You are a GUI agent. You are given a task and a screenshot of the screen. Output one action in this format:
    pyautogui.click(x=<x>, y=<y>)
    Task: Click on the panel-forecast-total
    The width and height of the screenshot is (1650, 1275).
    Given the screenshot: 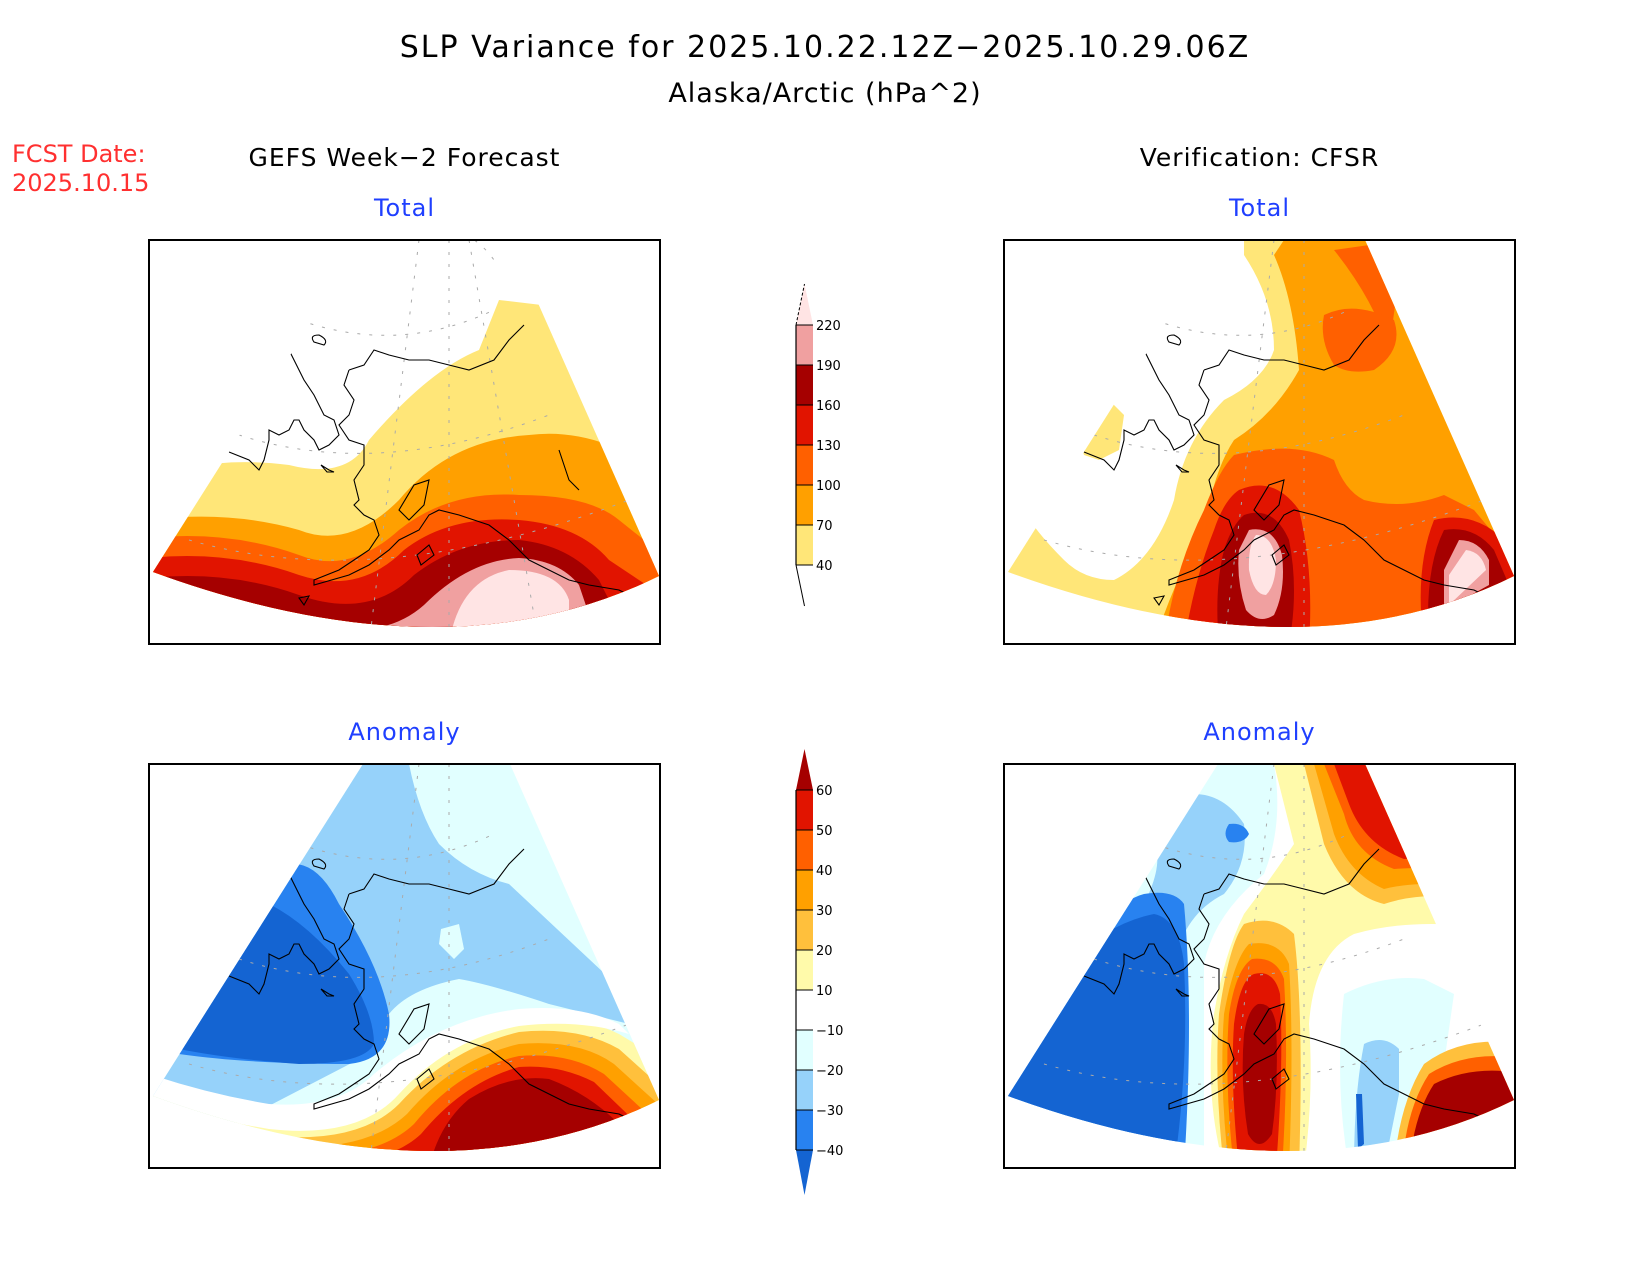 What is the action you would take?
    pyautogui.click(x=404, y=442)
    